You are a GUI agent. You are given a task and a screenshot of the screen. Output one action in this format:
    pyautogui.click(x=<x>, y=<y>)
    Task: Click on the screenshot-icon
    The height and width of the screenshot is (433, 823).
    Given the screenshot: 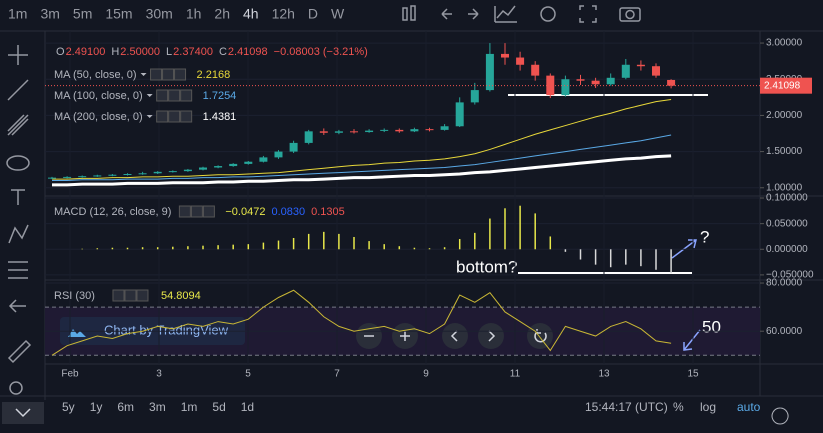 What is the action you would take?
    pyautogui.click(x=630, y=14)
    